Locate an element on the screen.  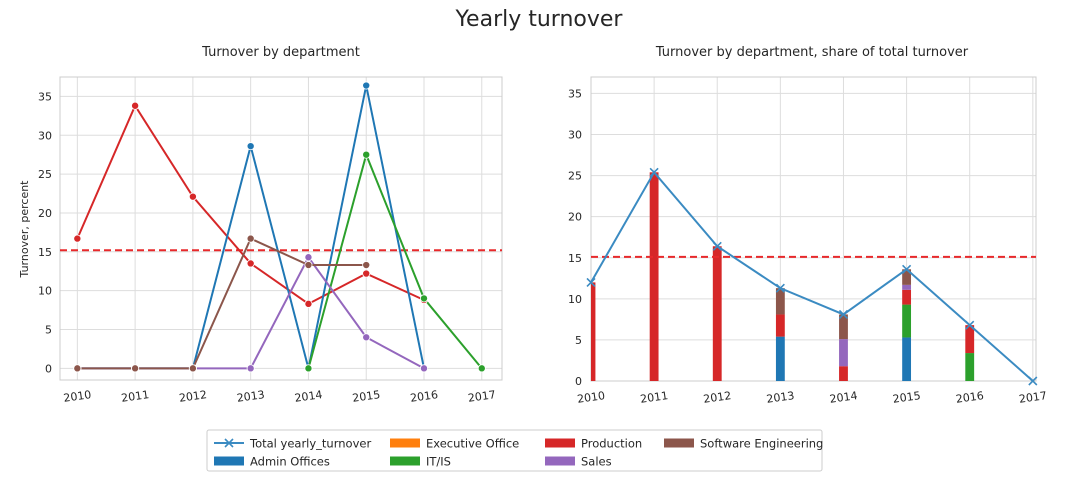
right-y-tick-label: 25 is located at coordinates (575, 176).